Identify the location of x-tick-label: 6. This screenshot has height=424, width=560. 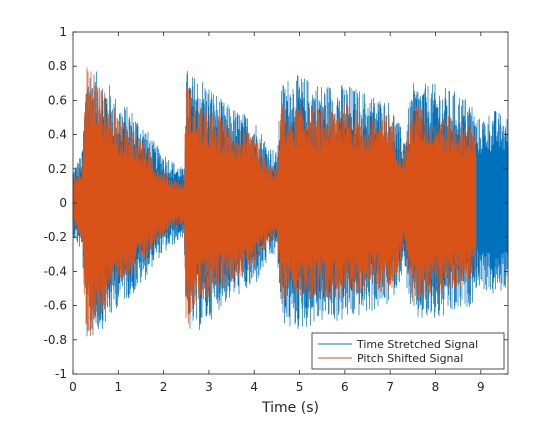
(345, 387).